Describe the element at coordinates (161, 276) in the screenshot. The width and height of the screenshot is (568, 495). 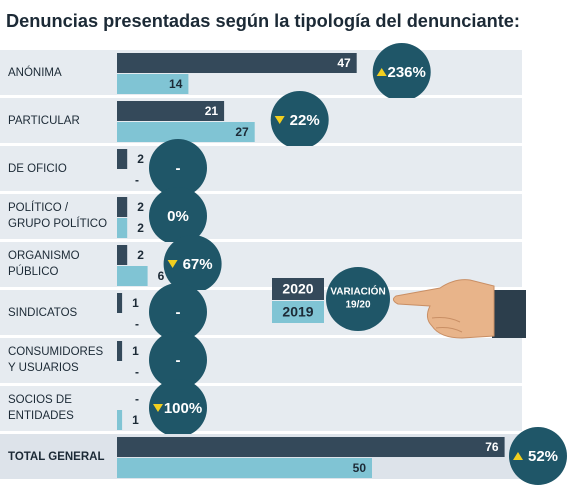
I see `value-label: 6` at that location.